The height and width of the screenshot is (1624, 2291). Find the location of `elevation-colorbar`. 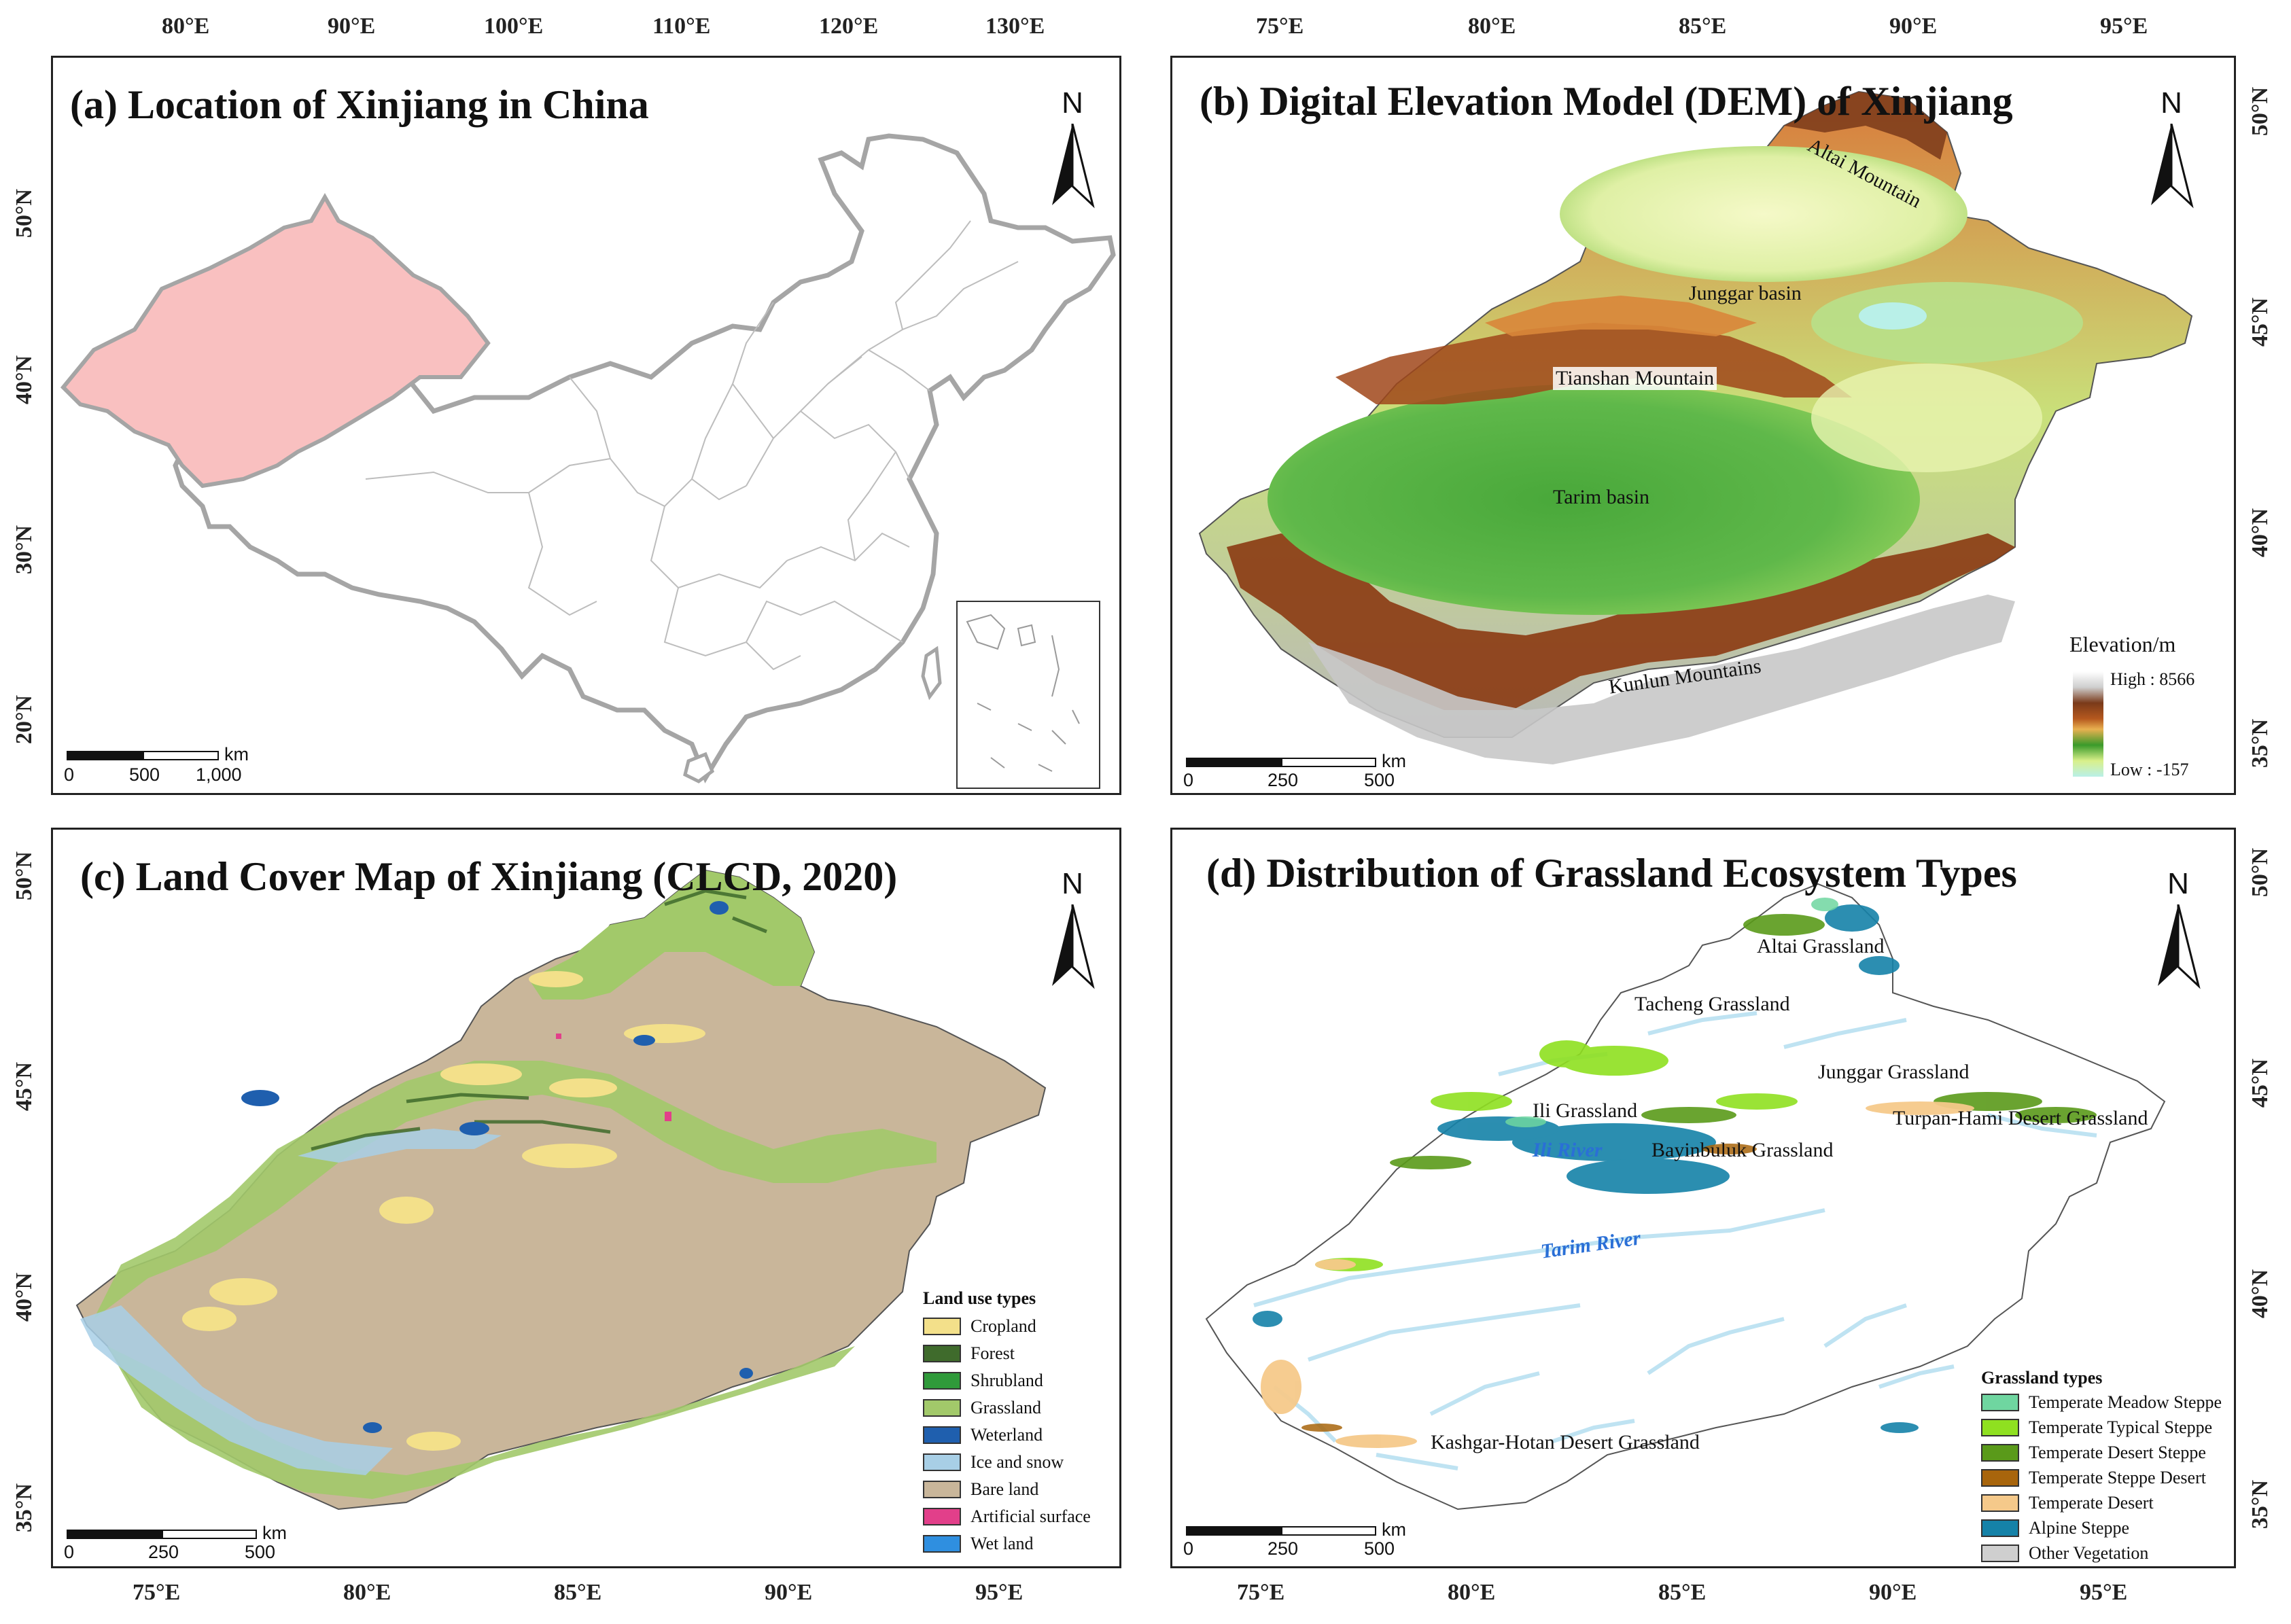

elevation-colorbar is located at coordinates (2088, 724).